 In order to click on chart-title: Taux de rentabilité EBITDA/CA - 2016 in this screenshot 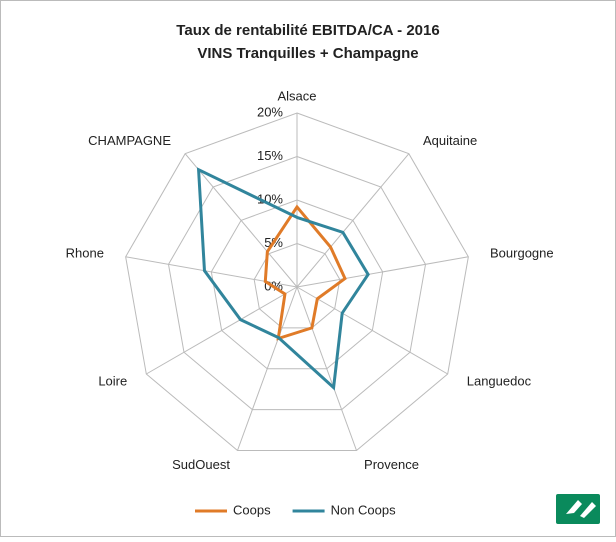, I will do `click(307, 30)`.